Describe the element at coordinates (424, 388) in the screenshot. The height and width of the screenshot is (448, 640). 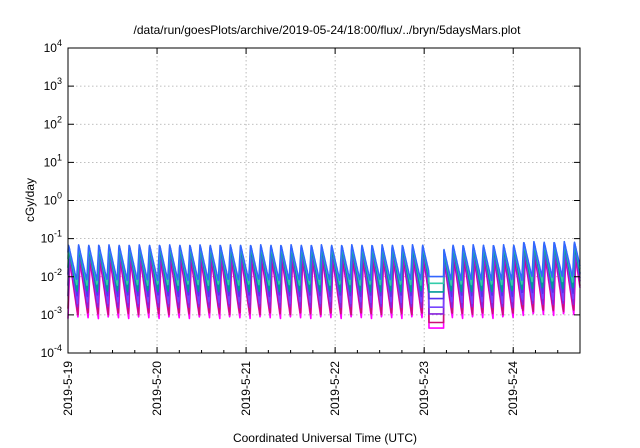
I see `x-tick-label: 2019-5-23` at that location.